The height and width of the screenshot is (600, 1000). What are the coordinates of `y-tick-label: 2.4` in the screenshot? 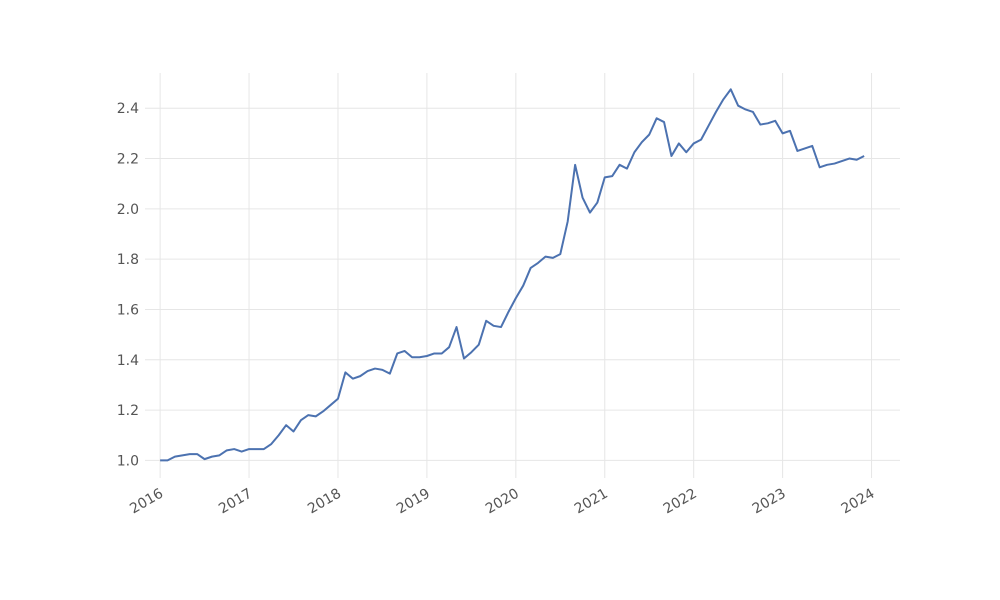 It's located at (128, 109).